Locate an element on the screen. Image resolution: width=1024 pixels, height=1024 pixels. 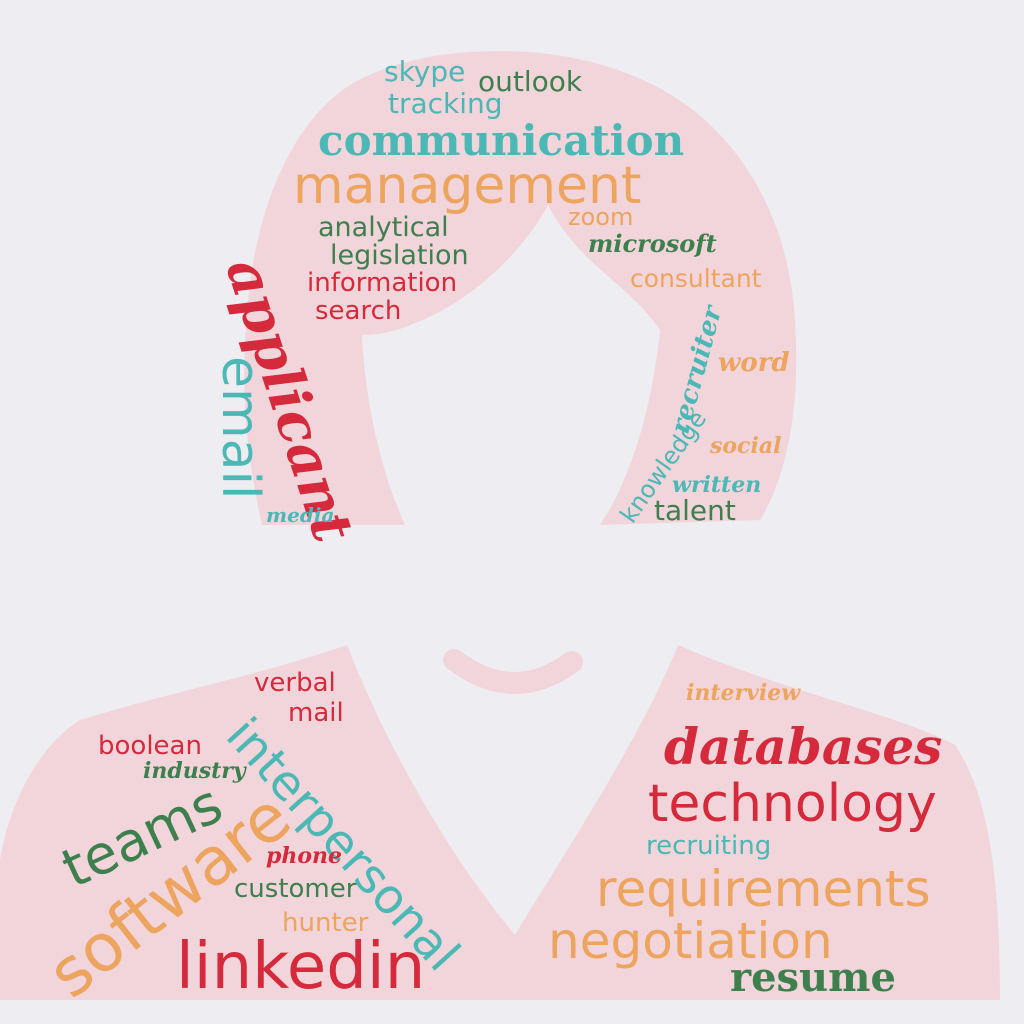
word-outlook: outlook is located at coordinates (530, 81).